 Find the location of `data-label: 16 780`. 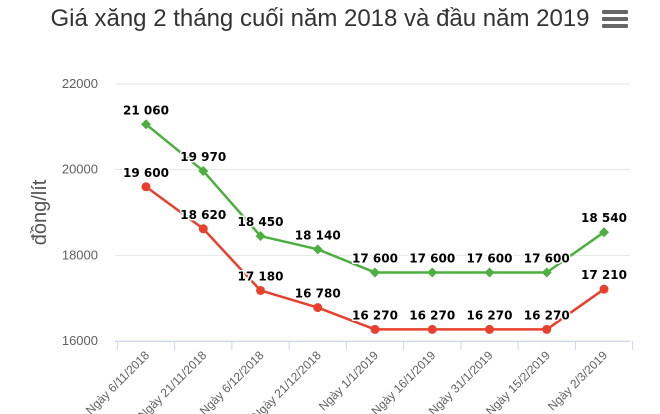

data-label: 16 780 is located at coordinates (318, 294).